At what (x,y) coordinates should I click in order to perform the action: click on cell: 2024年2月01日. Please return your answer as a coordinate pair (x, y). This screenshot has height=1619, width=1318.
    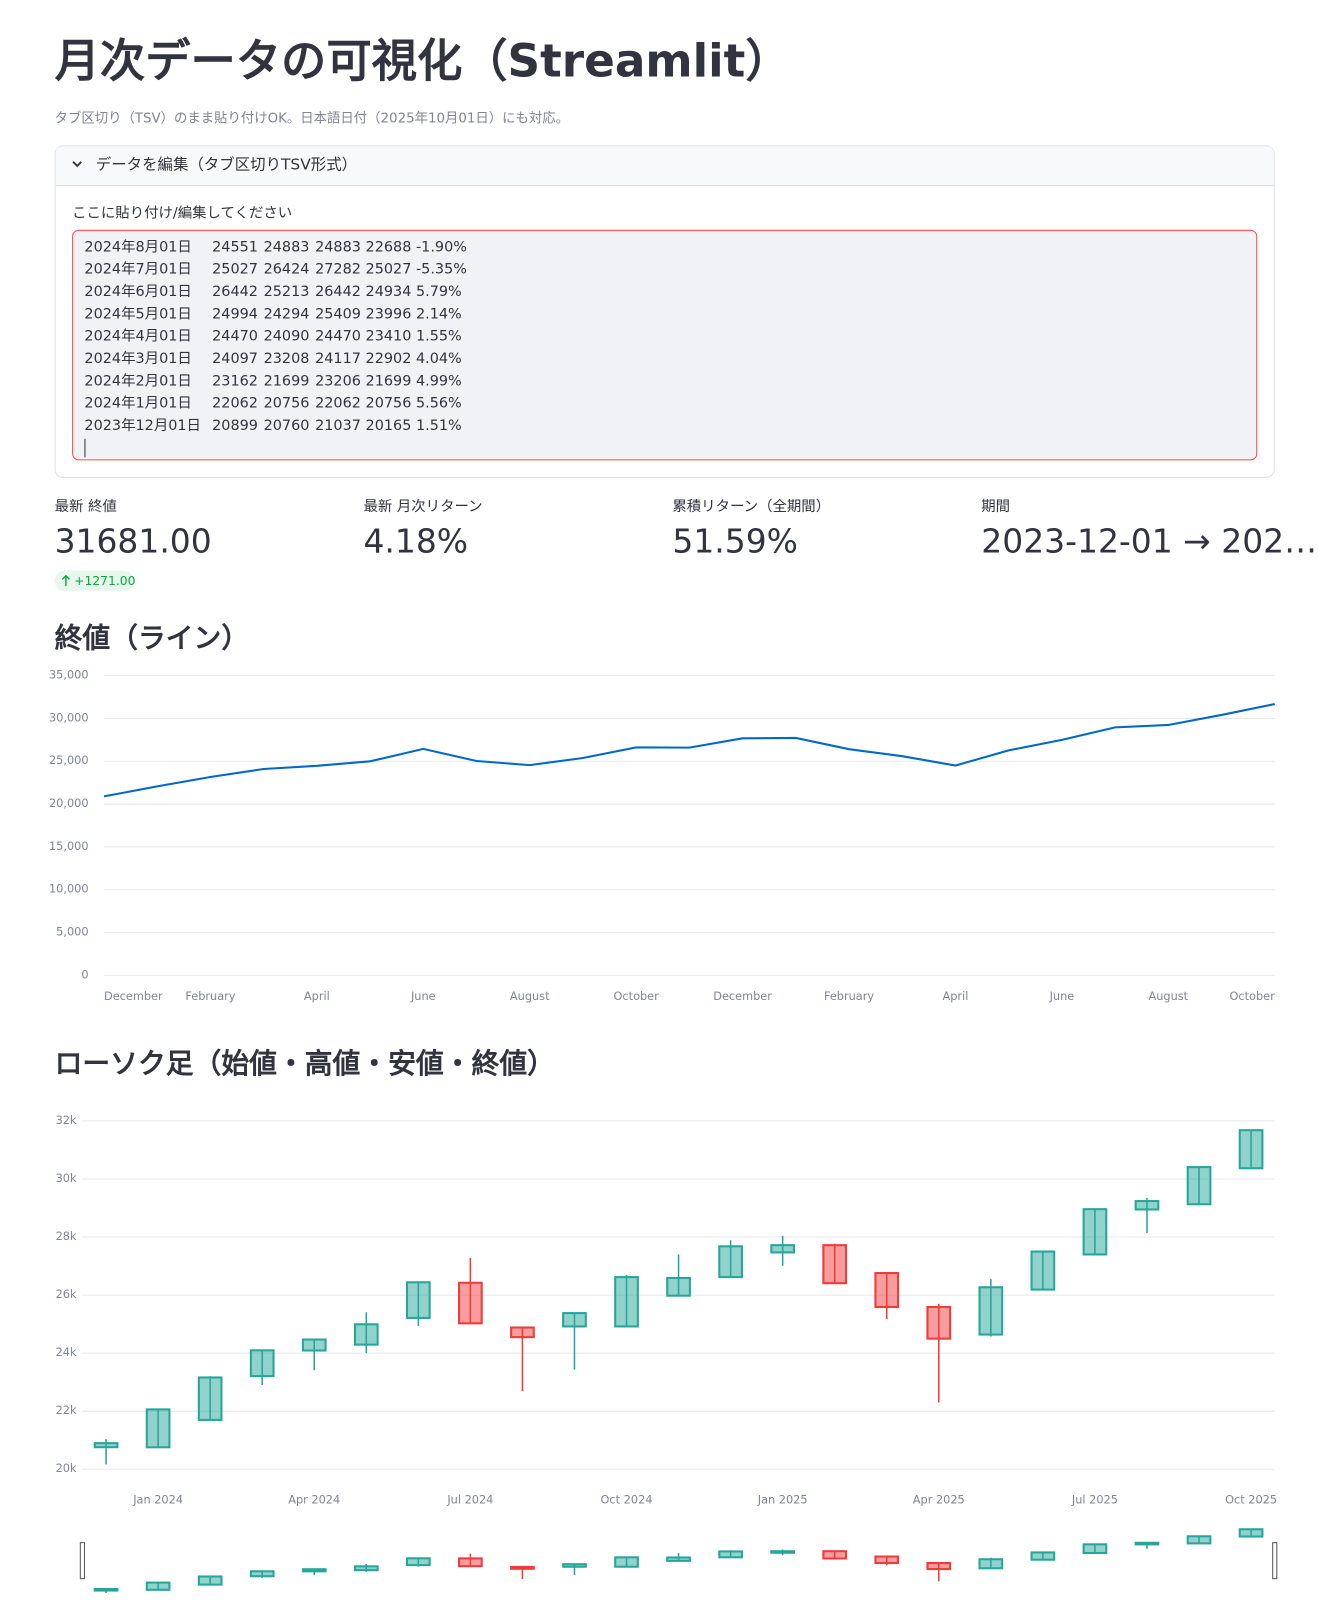
    Looking at the image, I should click on (137, 380).